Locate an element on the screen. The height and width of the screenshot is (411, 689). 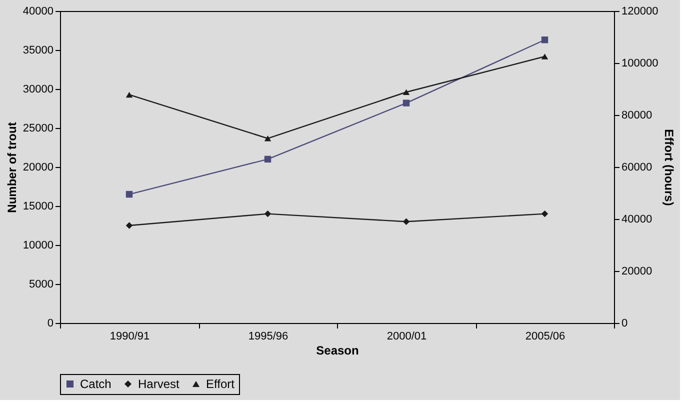
legend-label: Catch is located at coordinates (96, 384).